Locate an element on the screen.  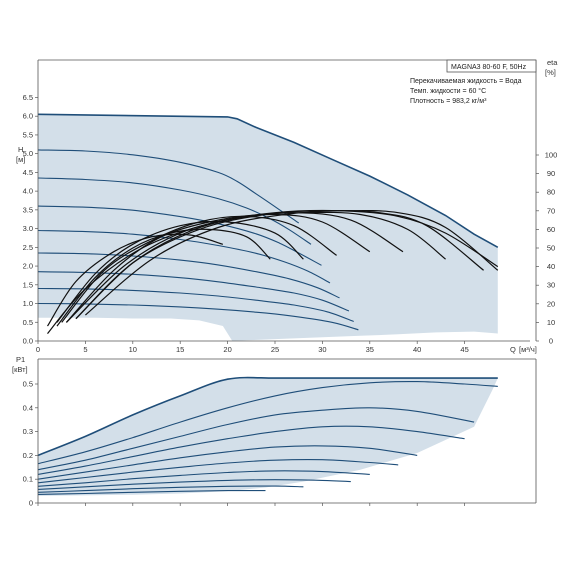
flow-tick-label: 45 is located at coordinates (464, 349).